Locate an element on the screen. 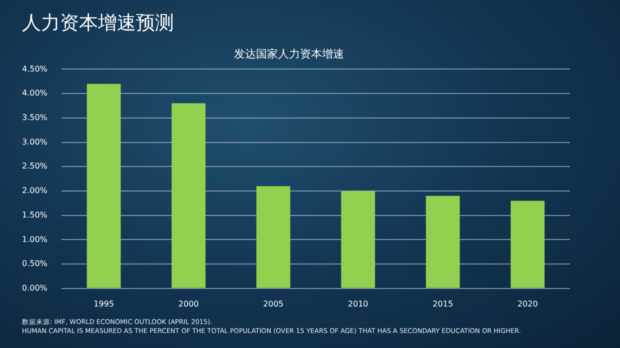  y-tick-label: 1.50% is located at coordinates (35, 215).